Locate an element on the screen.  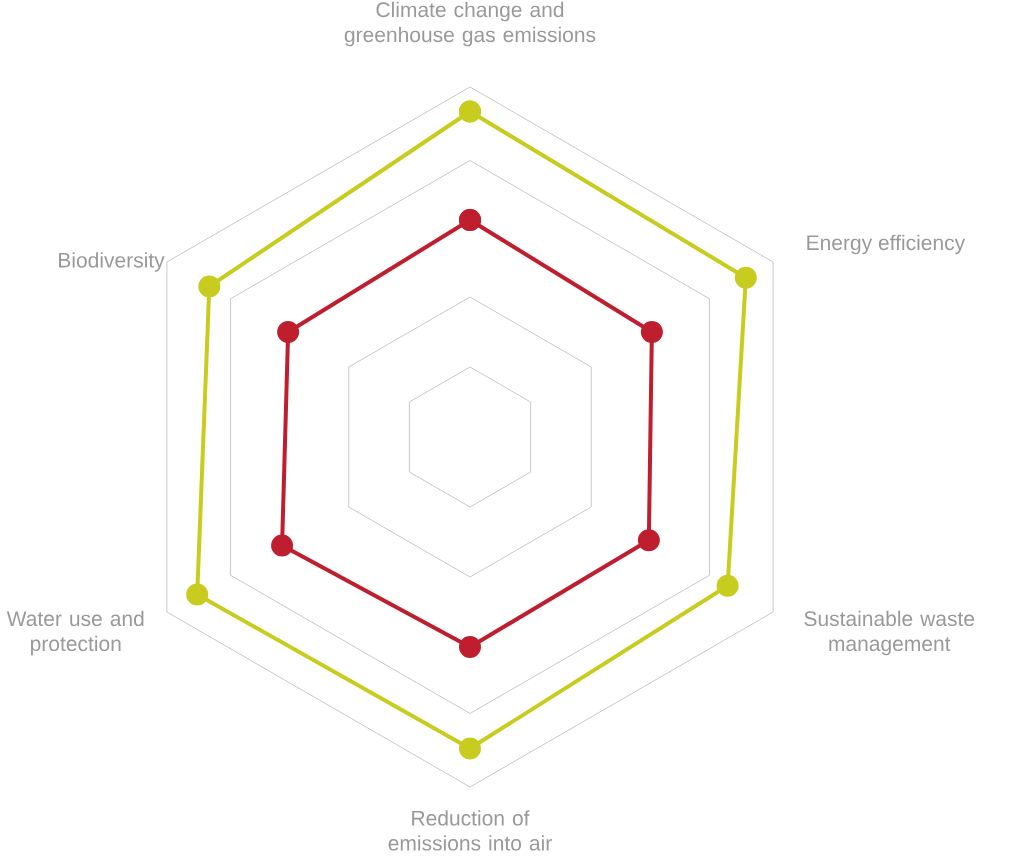
spoke-label: Reduction of emissions into air is located at coordinates (470, 830).